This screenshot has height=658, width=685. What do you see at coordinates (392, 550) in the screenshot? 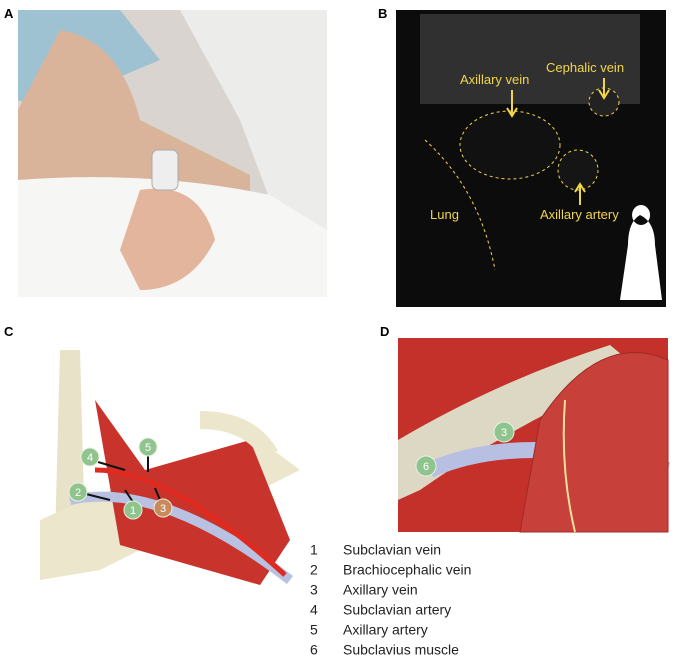
I see `legend-label: Subclavian vein` at bounding box center [392, 550].